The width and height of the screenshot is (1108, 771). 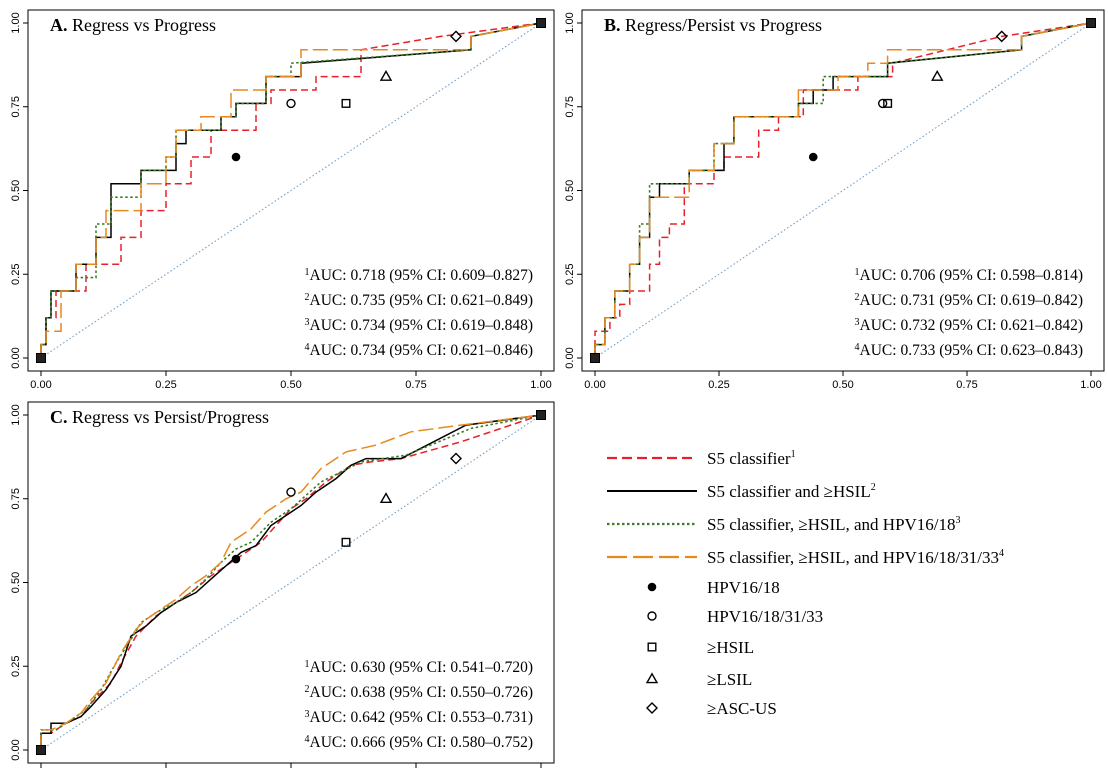 What do you see at coordinates (971, 300) in the screenshot?
I see `auc-text: AUC: 0.731 (95% CI: 0.619–0.842)` at bounding box center [971, 300].